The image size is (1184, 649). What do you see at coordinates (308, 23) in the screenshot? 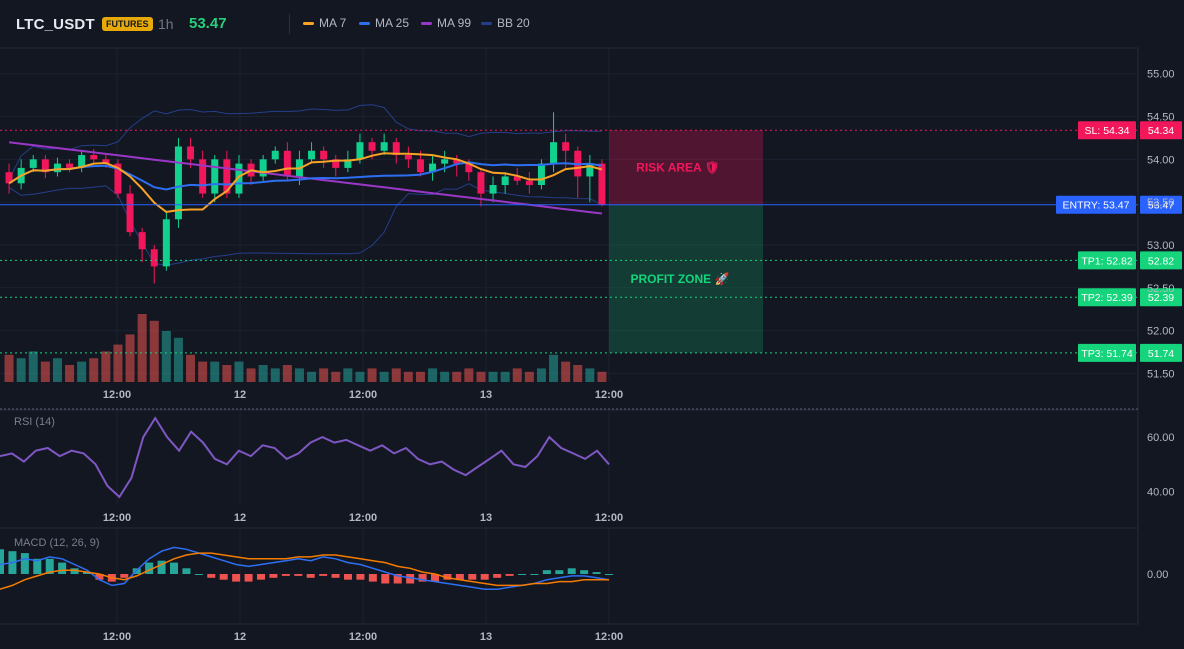
I see `ma7-swatch` at bounding box center [308, 23].